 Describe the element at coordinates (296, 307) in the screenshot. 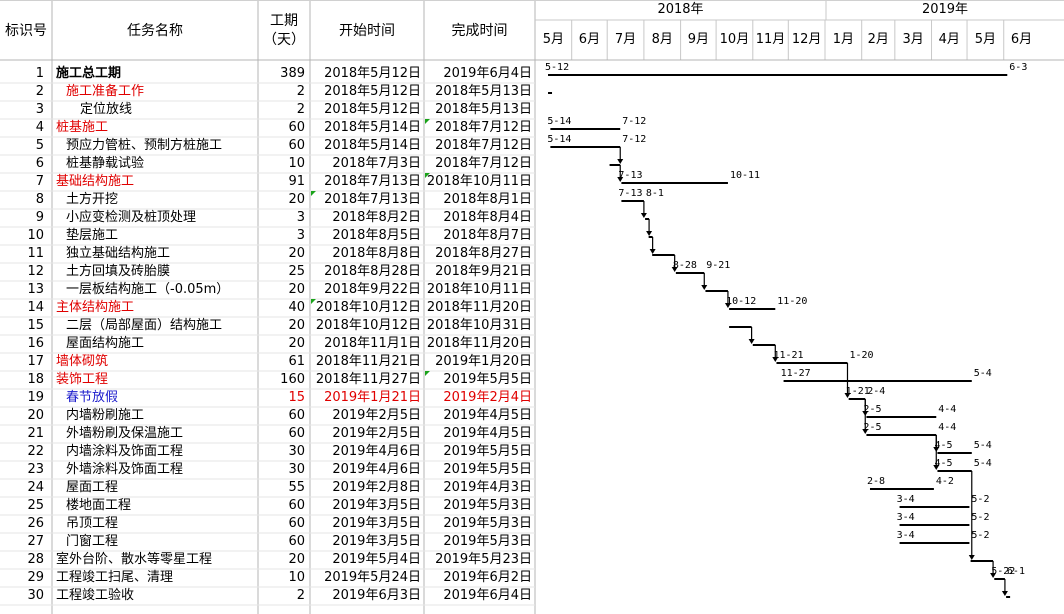

I see `task-duration: 40` at that location.